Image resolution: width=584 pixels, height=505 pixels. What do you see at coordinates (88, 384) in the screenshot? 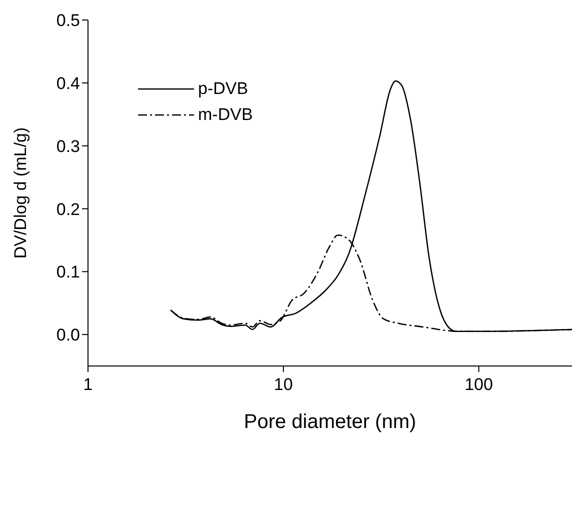
I see `x-tick-label: 1` at bounding box center [88, 384].